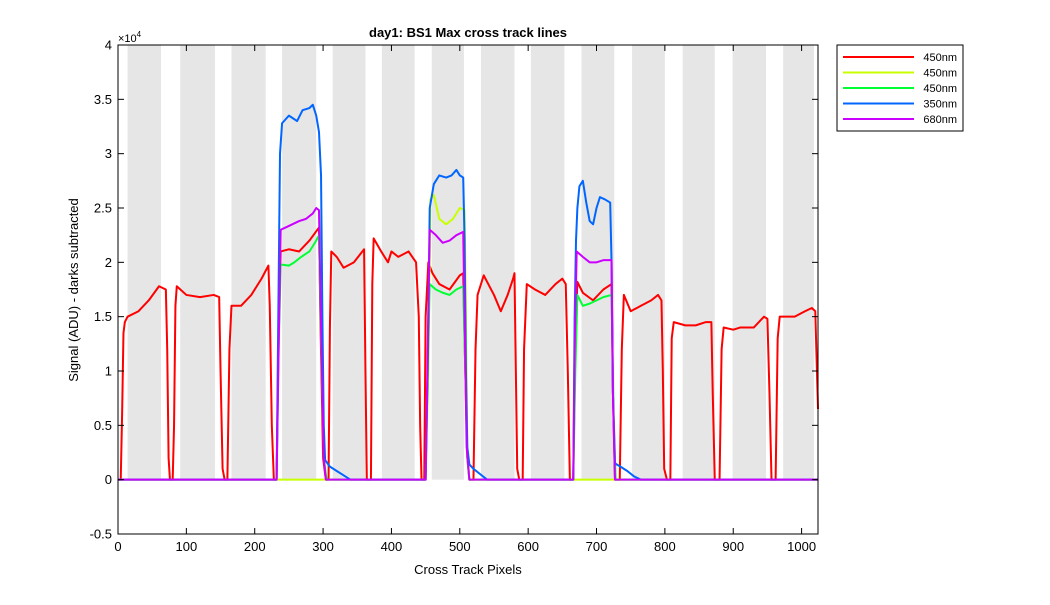 The image size is (1050, 605). Describe the element at coordinates (108, 45) in the screenshot. I see `y-tick-label: 4` at that location.